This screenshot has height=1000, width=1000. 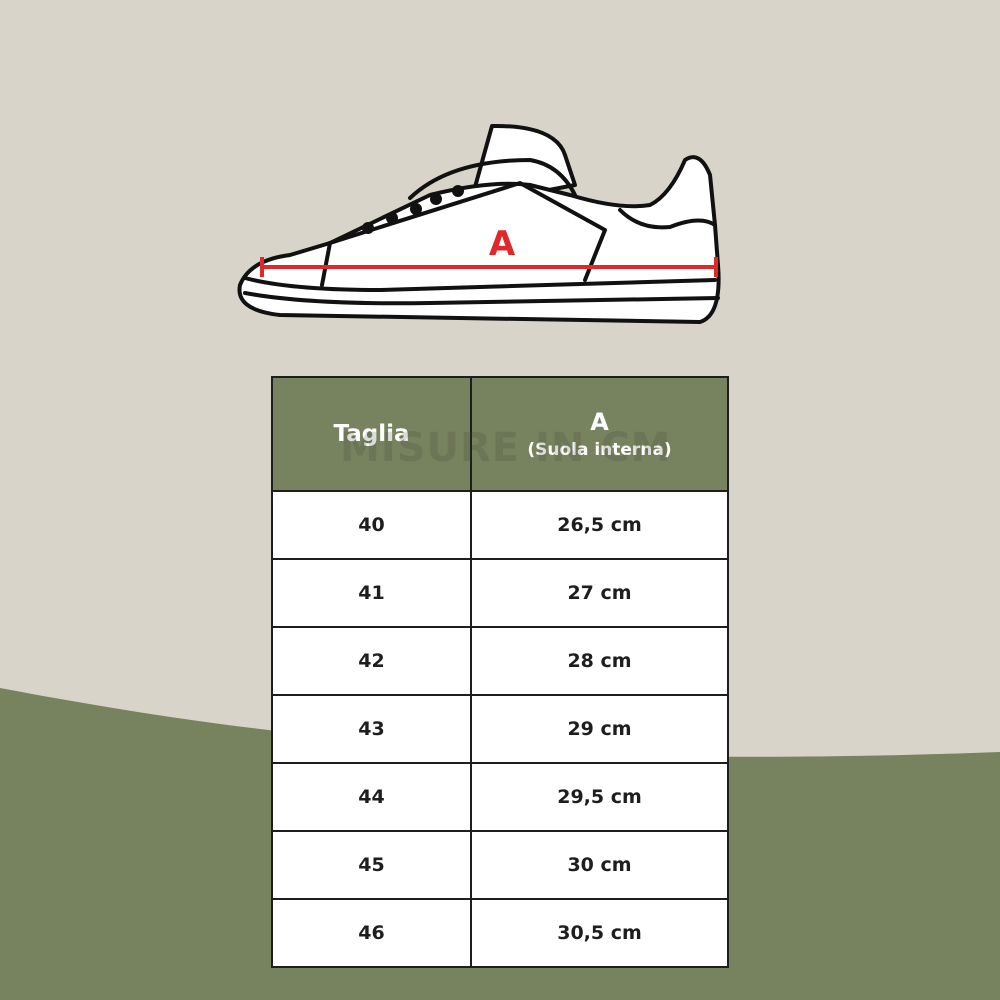 What do you see at coordinates (371, 729) in the screenshot?
I see `size-cell: 43` at bounding box center [371, 729].